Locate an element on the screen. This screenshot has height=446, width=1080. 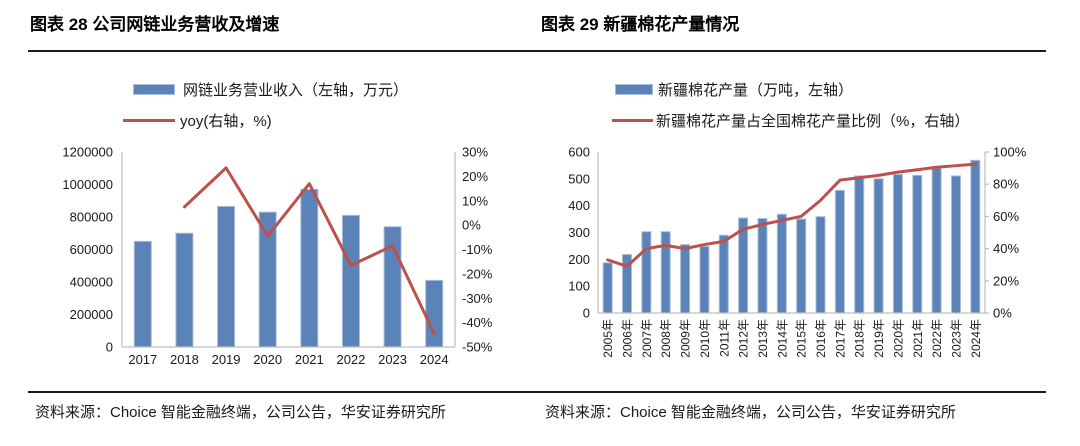
x-axis-category-label: 2016年 is located at coordinates (821, 338).